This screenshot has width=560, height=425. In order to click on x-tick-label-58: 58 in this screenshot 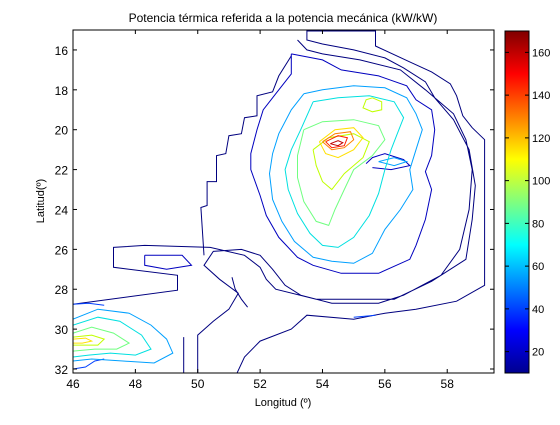, I will do `click(448, 384)`.